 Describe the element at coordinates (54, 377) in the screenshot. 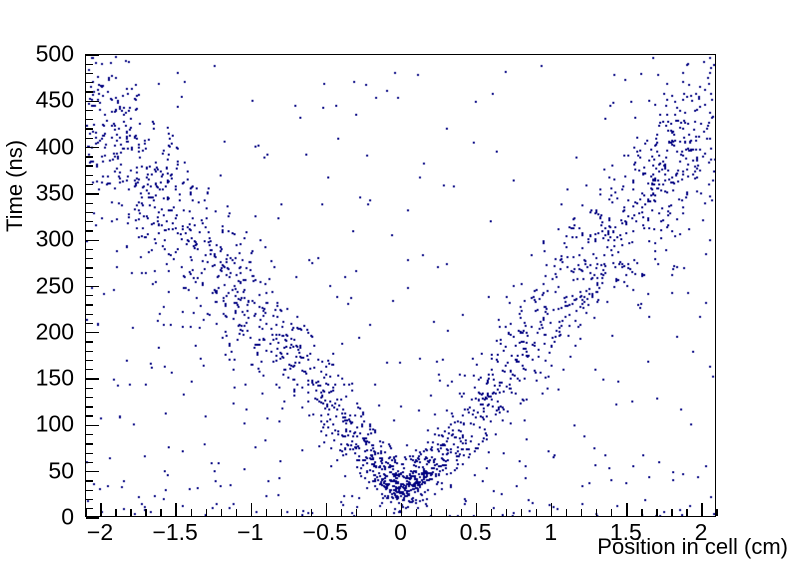

I see `y-tick-label: 150` at that location.